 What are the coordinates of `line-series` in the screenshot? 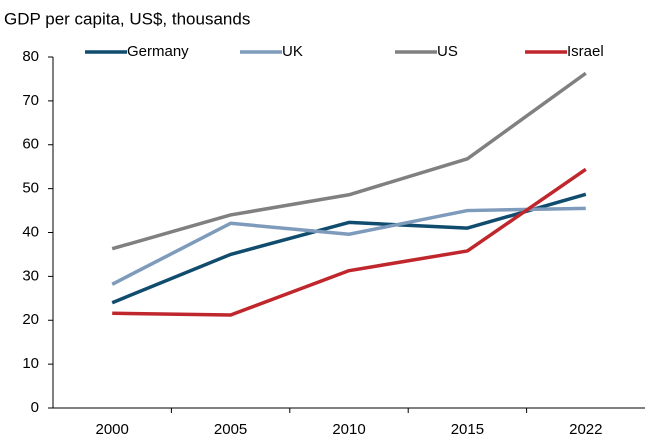 It's located at (348, 246).